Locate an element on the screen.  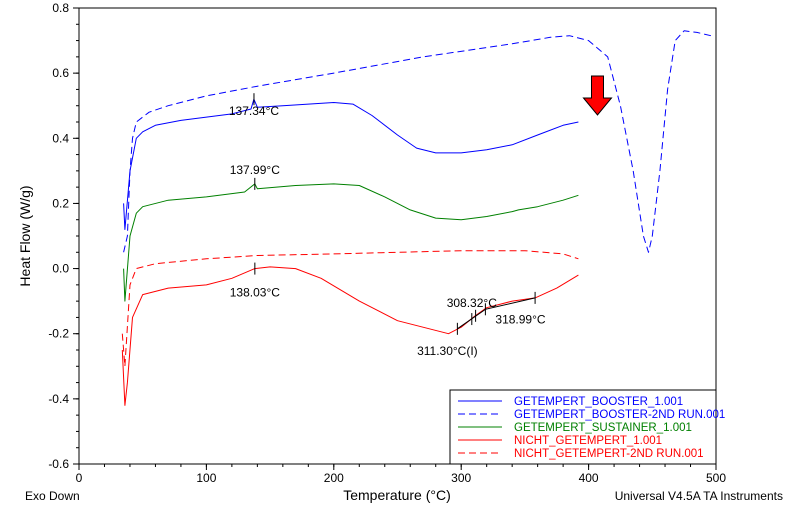
y-tick-label: 0.2 is located at coordinates (60, 203).